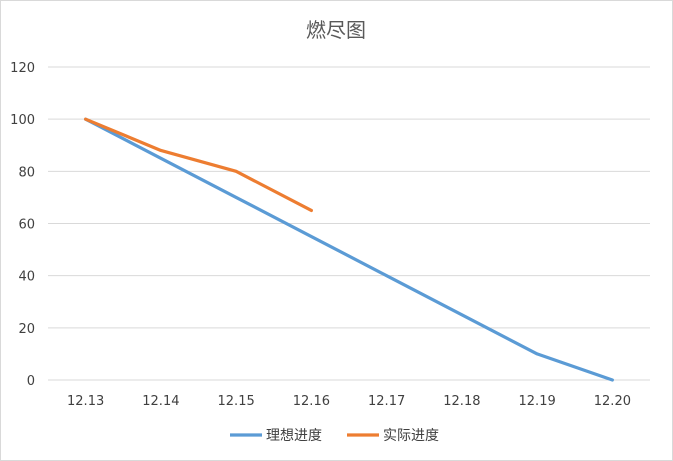  What do you see at coordinates (26, 277) in the screenshot?
I see `y-tick-label: 40` at bounding box center [26, 277].